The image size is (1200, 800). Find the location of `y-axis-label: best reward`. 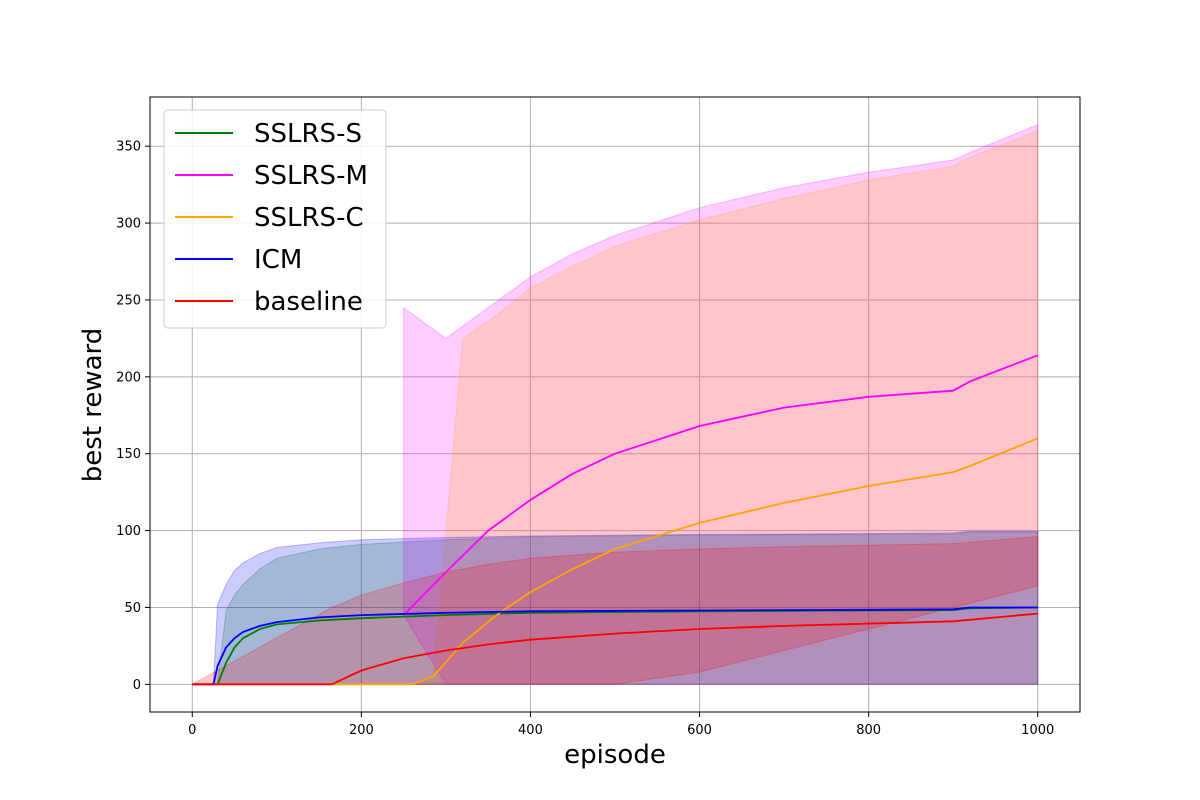

y-axis-label: best reward is located at coordinates (93, 405).